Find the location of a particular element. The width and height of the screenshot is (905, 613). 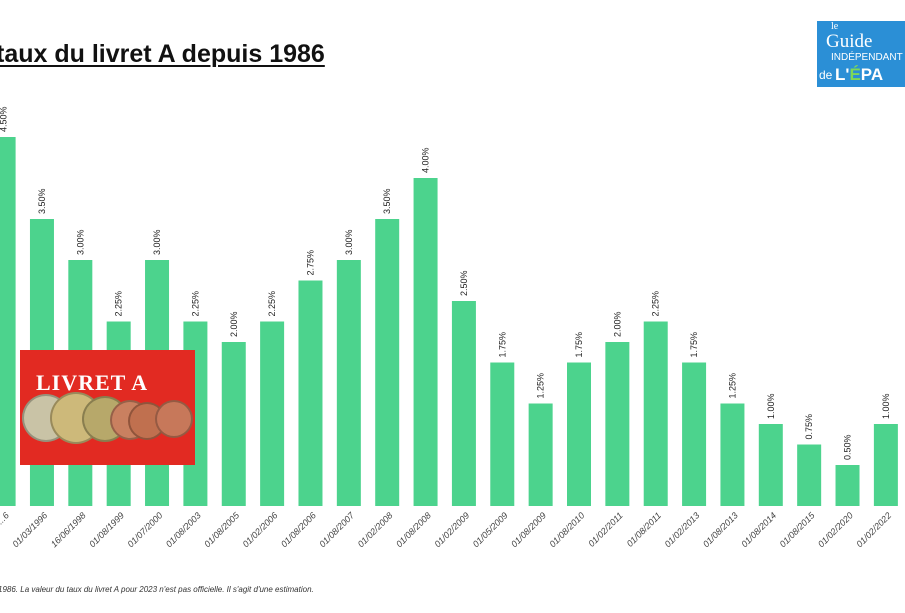

logo-epargne: L'ÉPA is located at coordinates (859, 74).